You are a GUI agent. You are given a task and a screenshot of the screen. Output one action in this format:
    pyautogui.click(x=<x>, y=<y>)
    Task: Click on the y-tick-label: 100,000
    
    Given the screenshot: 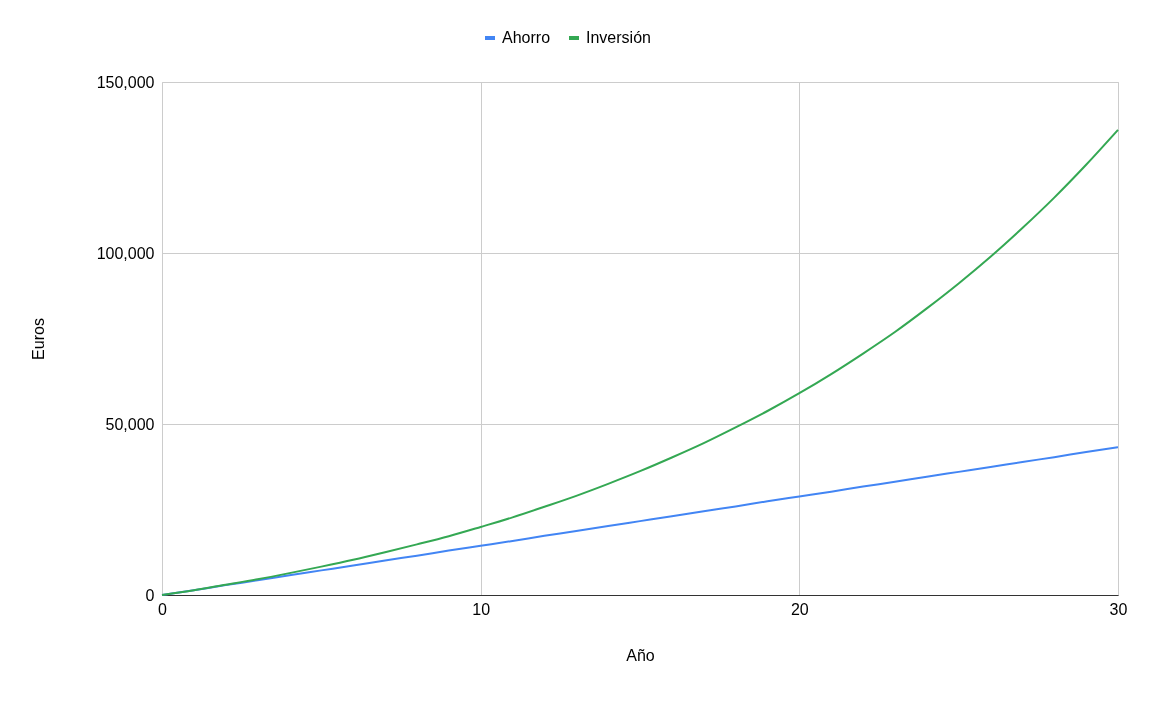 What is the action you would take?
    pyautogui.click(x=125, y=253)
    